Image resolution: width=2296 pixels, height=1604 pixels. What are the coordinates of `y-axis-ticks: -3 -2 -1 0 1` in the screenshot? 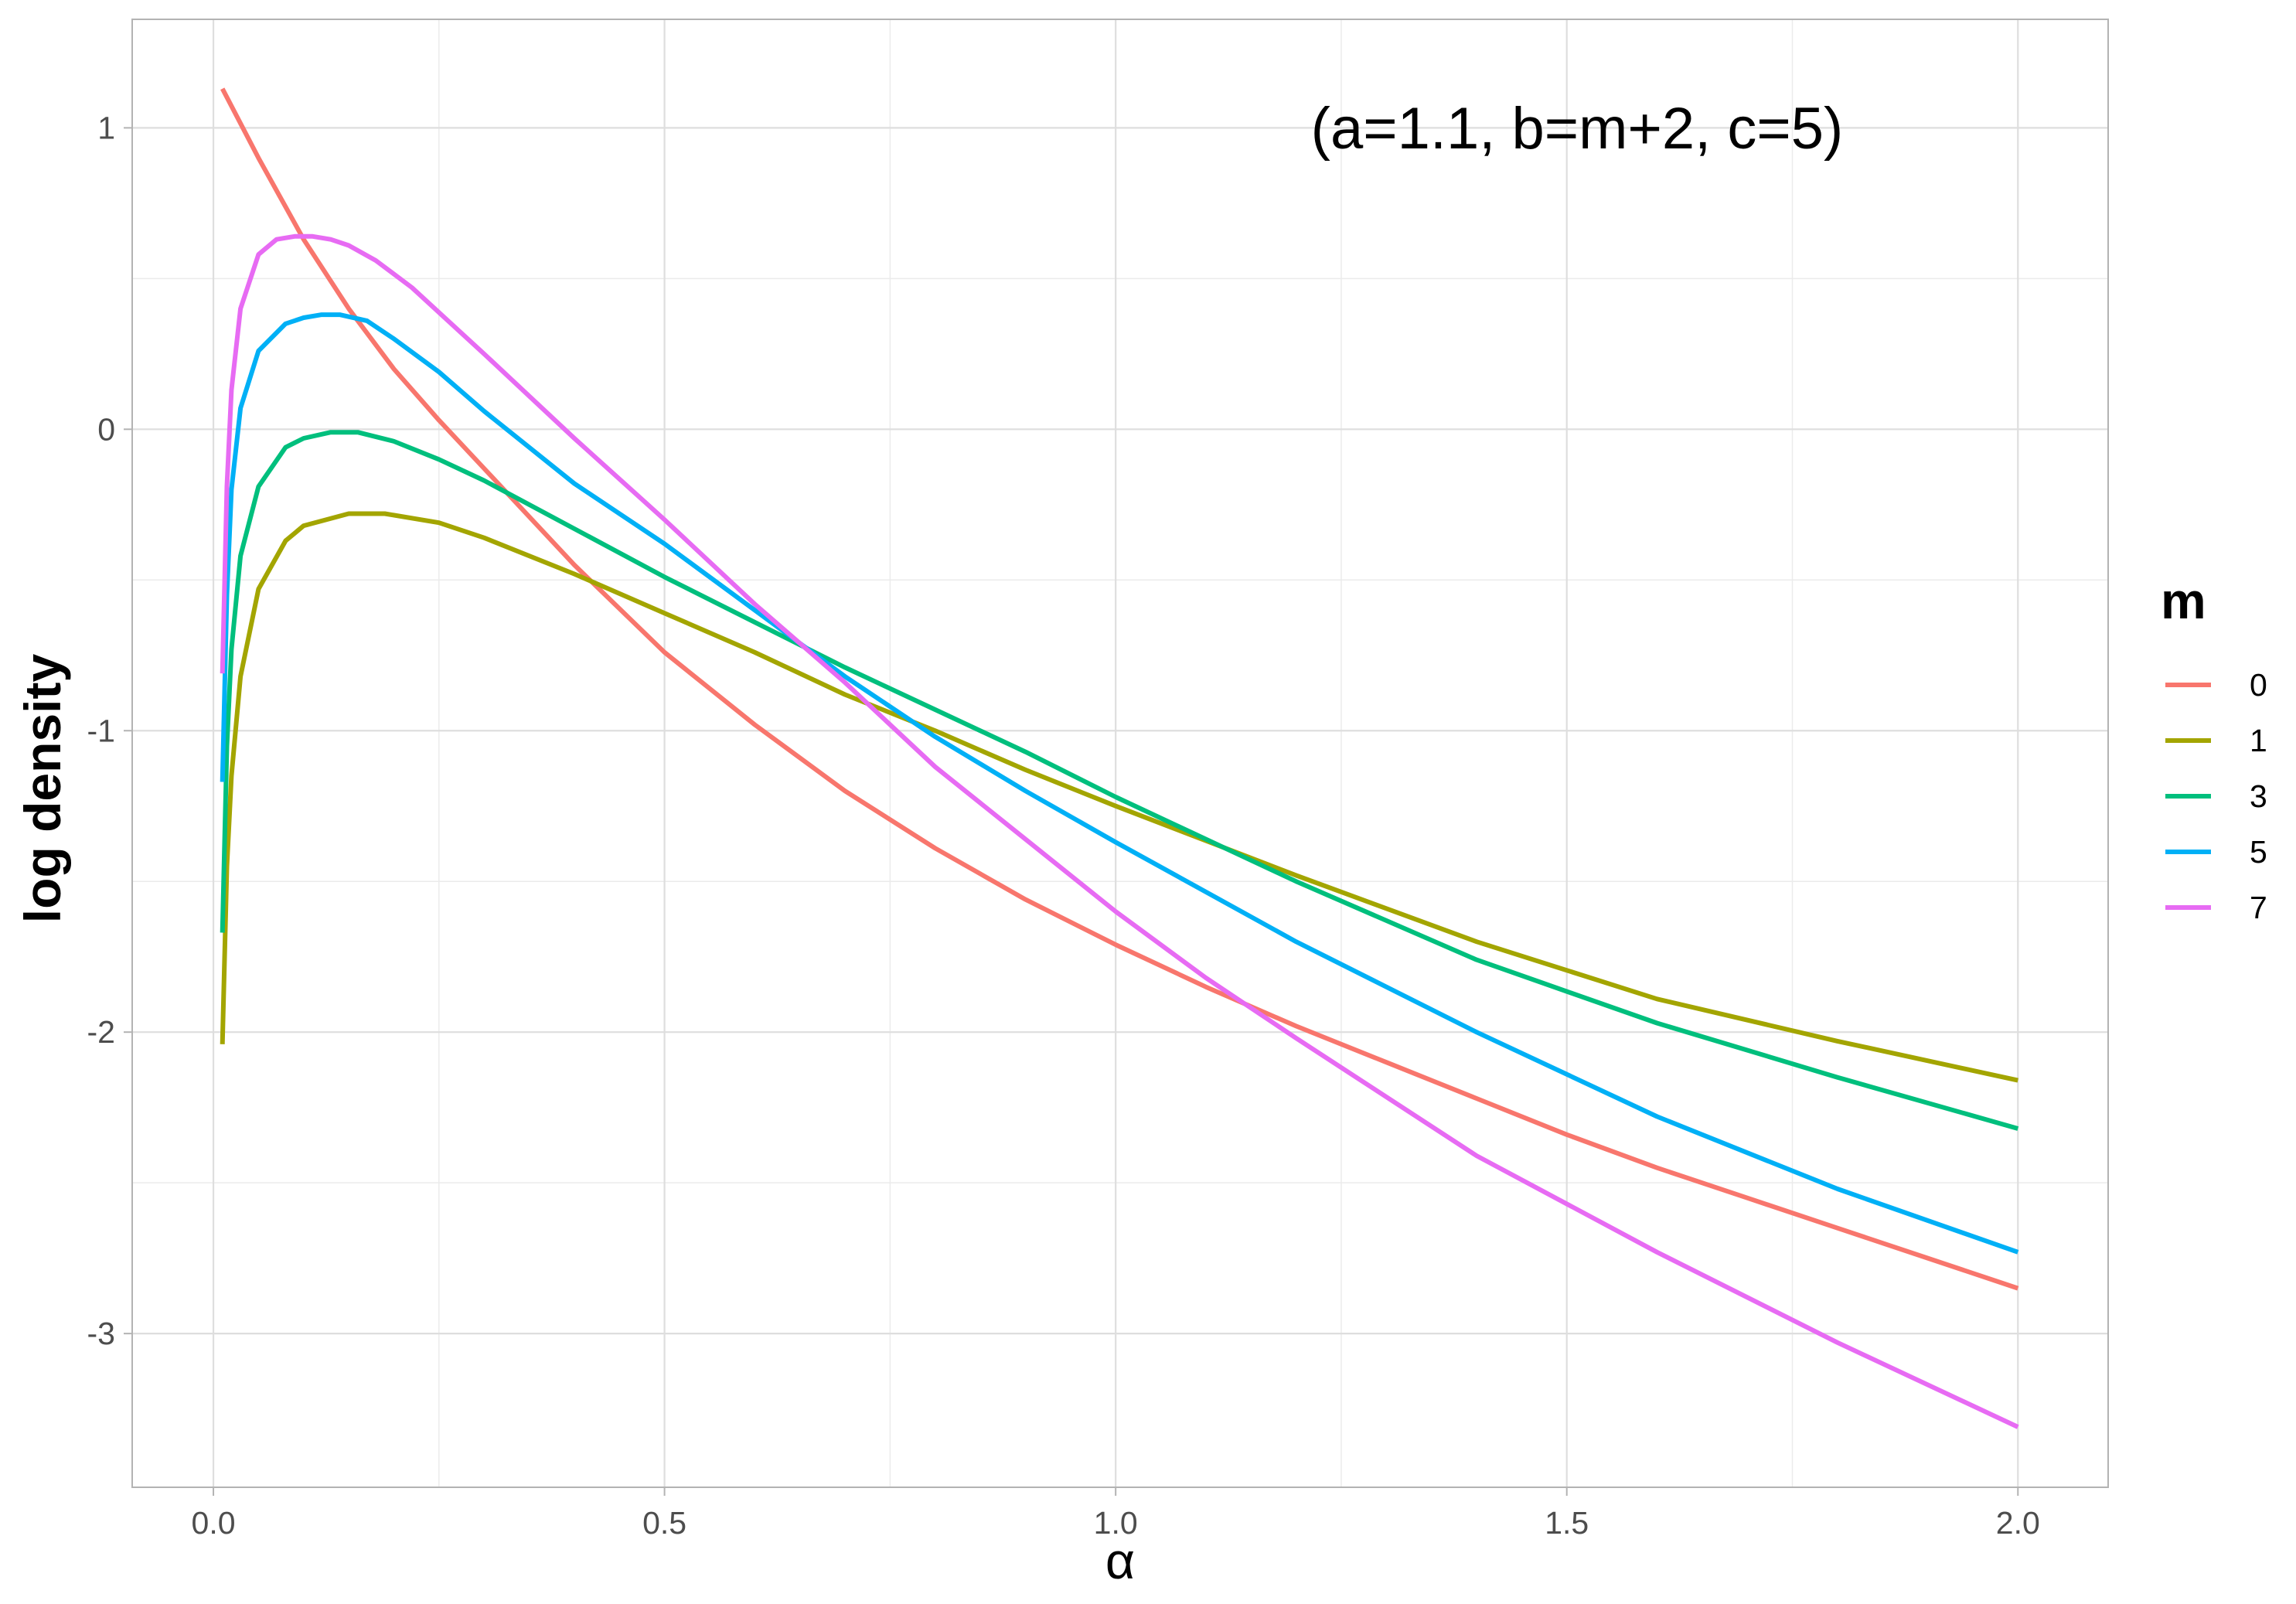 It's located at (109, 730).